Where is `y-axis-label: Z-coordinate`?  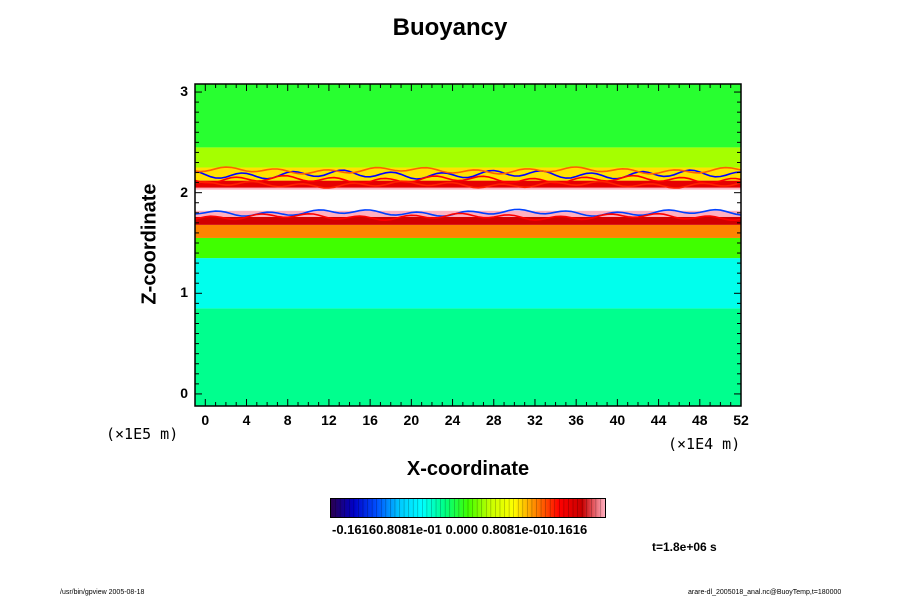
y-axis-label: Z-coordinate is located at coordinates (149, 244).